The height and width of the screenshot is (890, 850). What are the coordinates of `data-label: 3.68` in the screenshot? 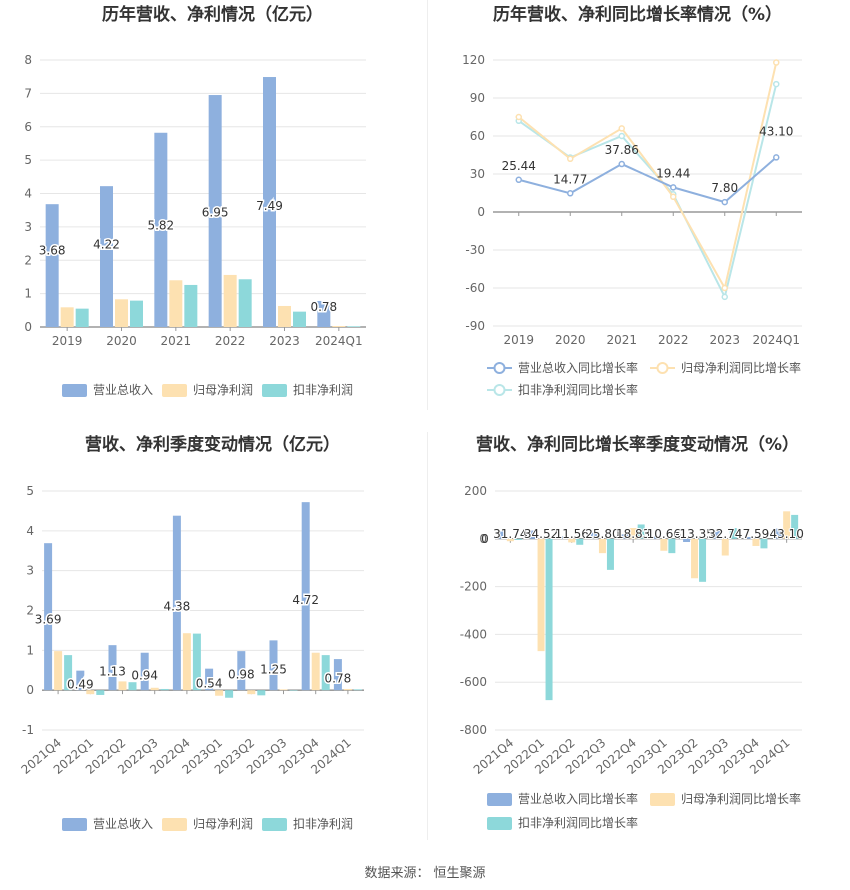 It's located at (52, 251).